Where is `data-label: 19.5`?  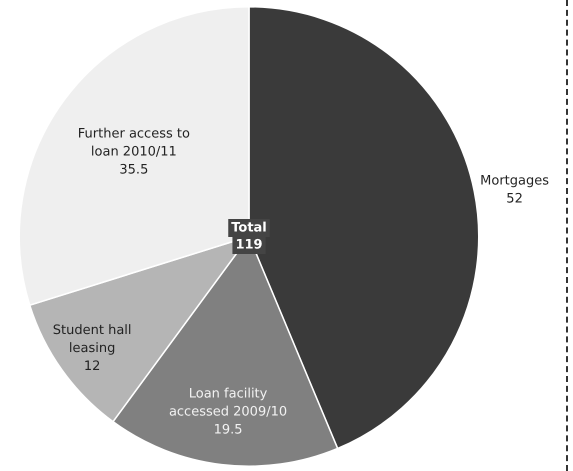
data-label: 19.5 is located at coordinates (228, 430).